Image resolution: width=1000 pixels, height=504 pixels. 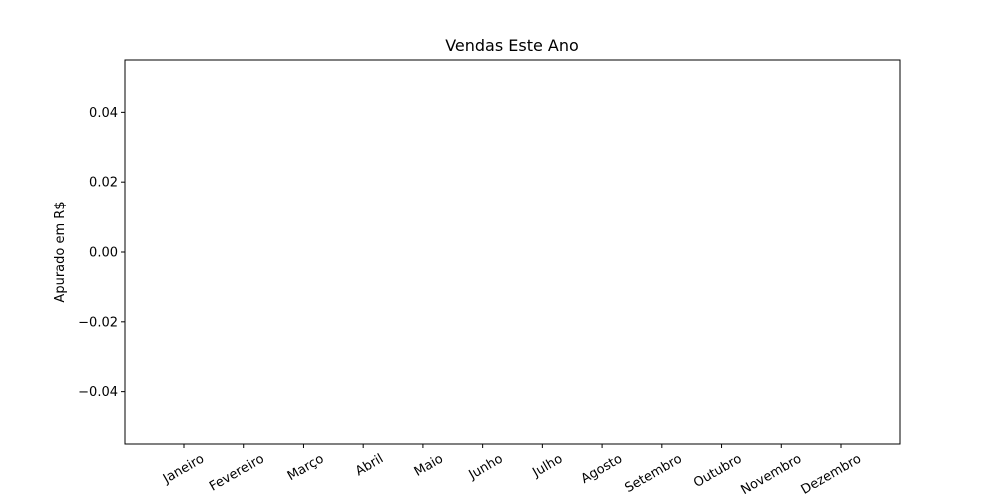 I want to click on x-tick-label: Junho, so click(x=486, y=467).